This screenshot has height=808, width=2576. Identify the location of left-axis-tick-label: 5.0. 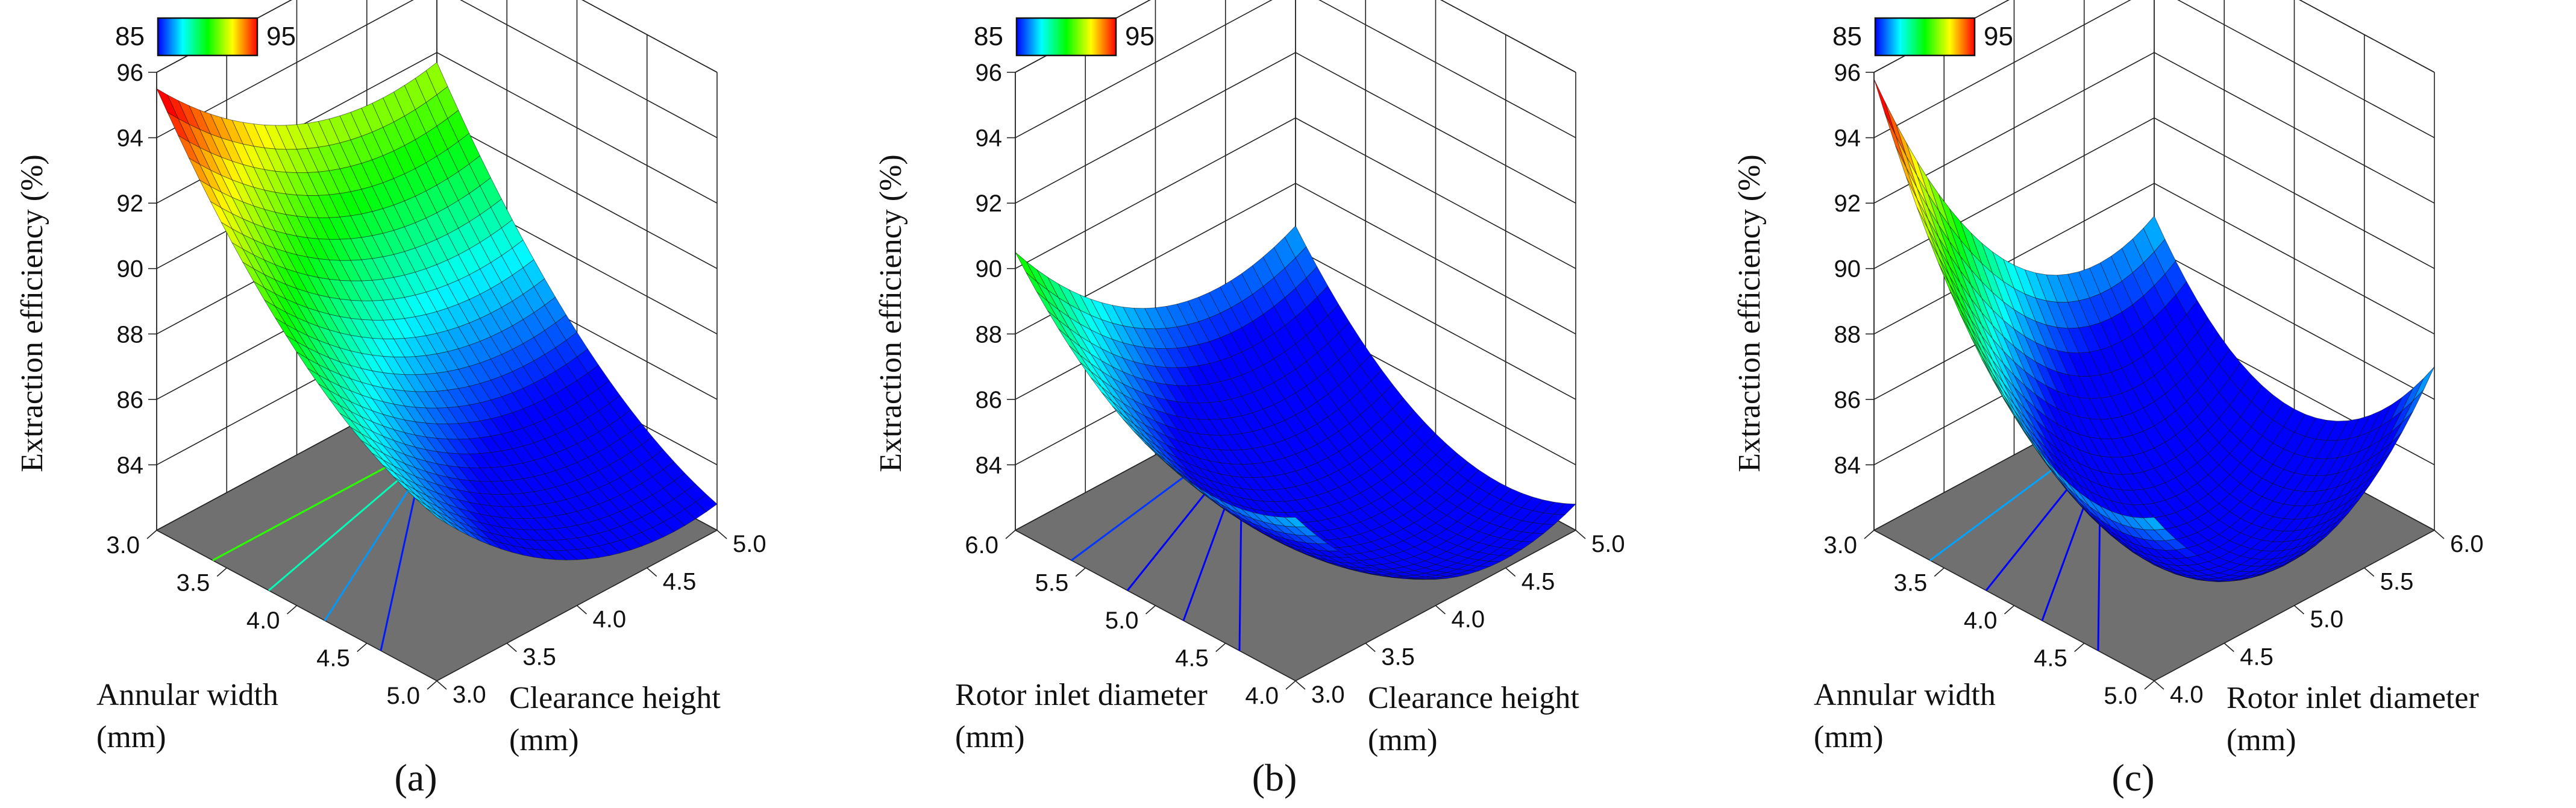
(1122, 620).